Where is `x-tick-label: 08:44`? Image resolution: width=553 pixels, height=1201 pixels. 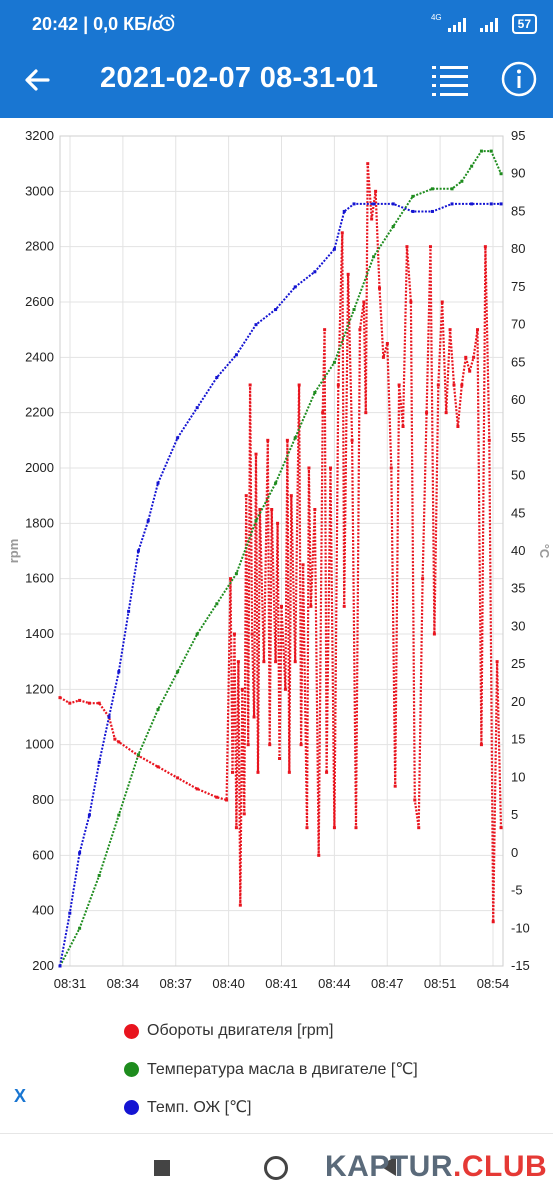
x-tick-label: 08:44 is located at coordinates (334, 983).